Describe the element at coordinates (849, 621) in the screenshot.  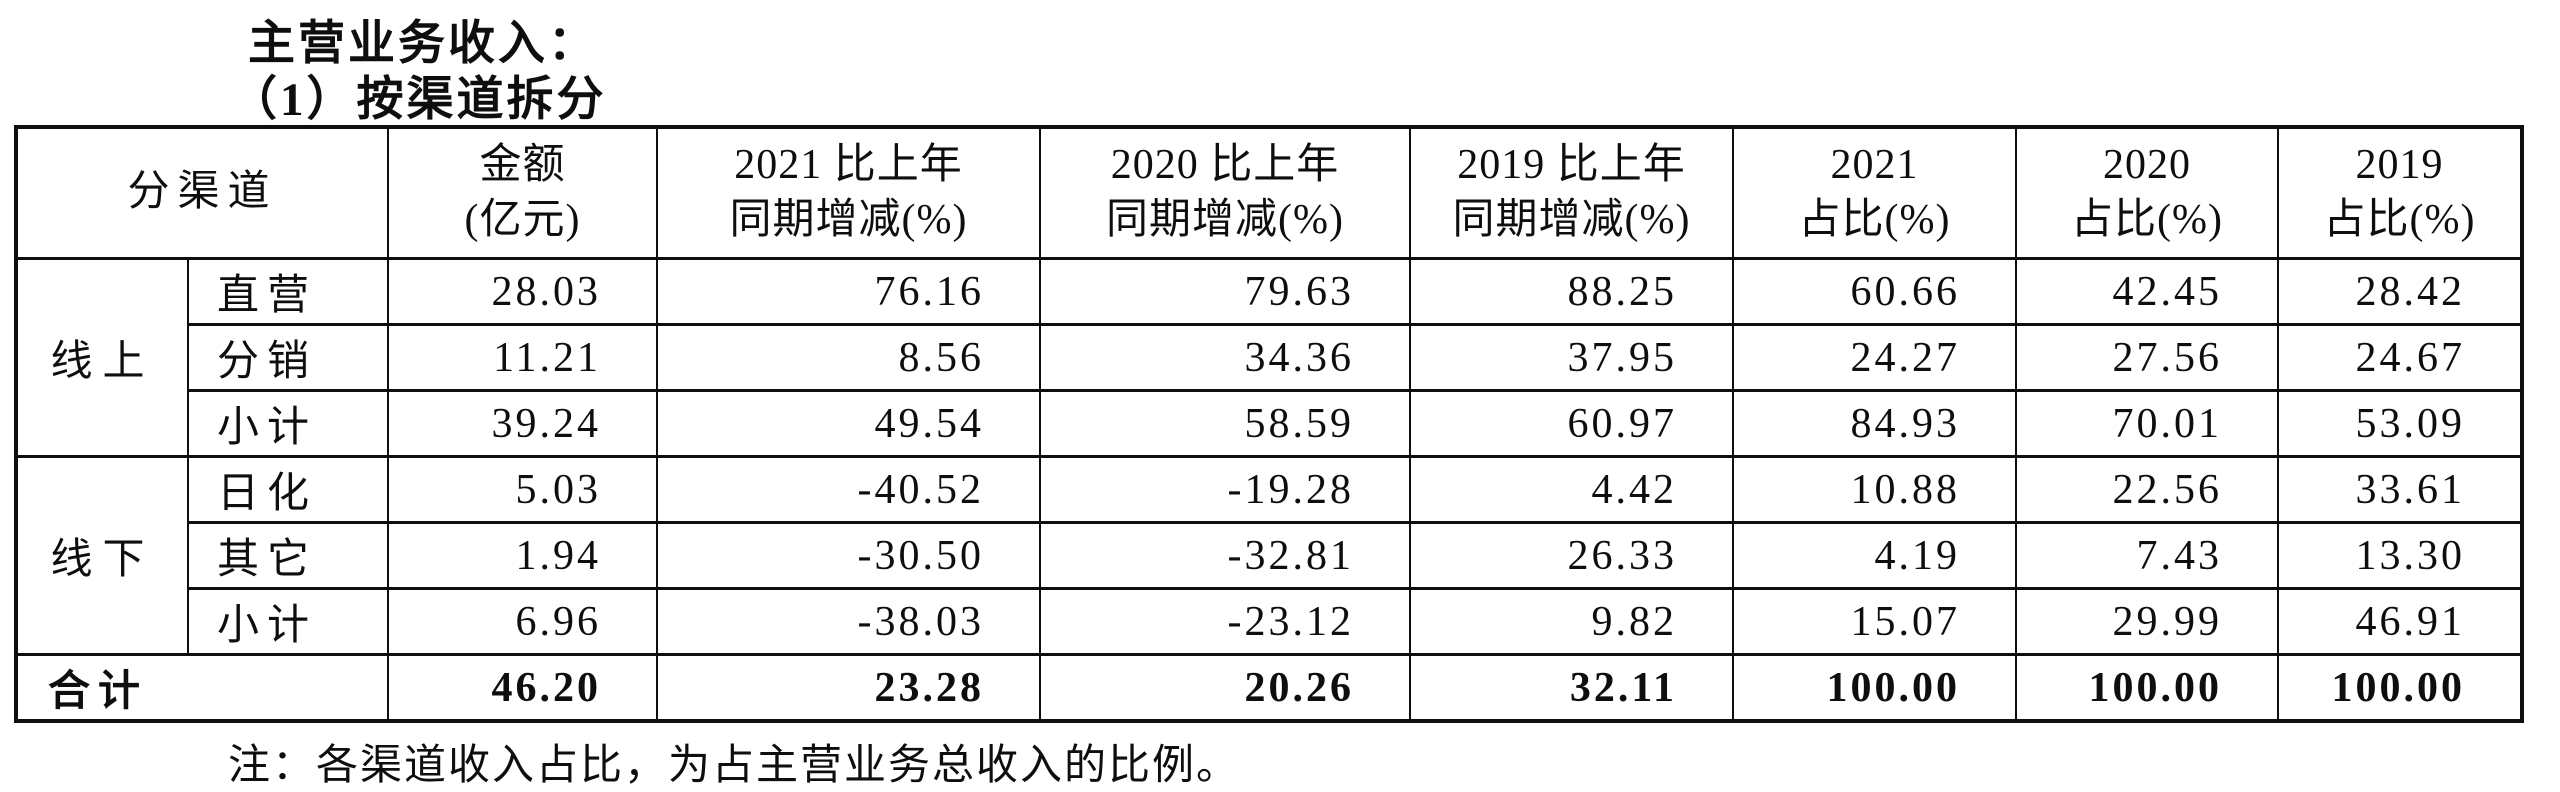
I see `cell-value: -38.03` at that location.